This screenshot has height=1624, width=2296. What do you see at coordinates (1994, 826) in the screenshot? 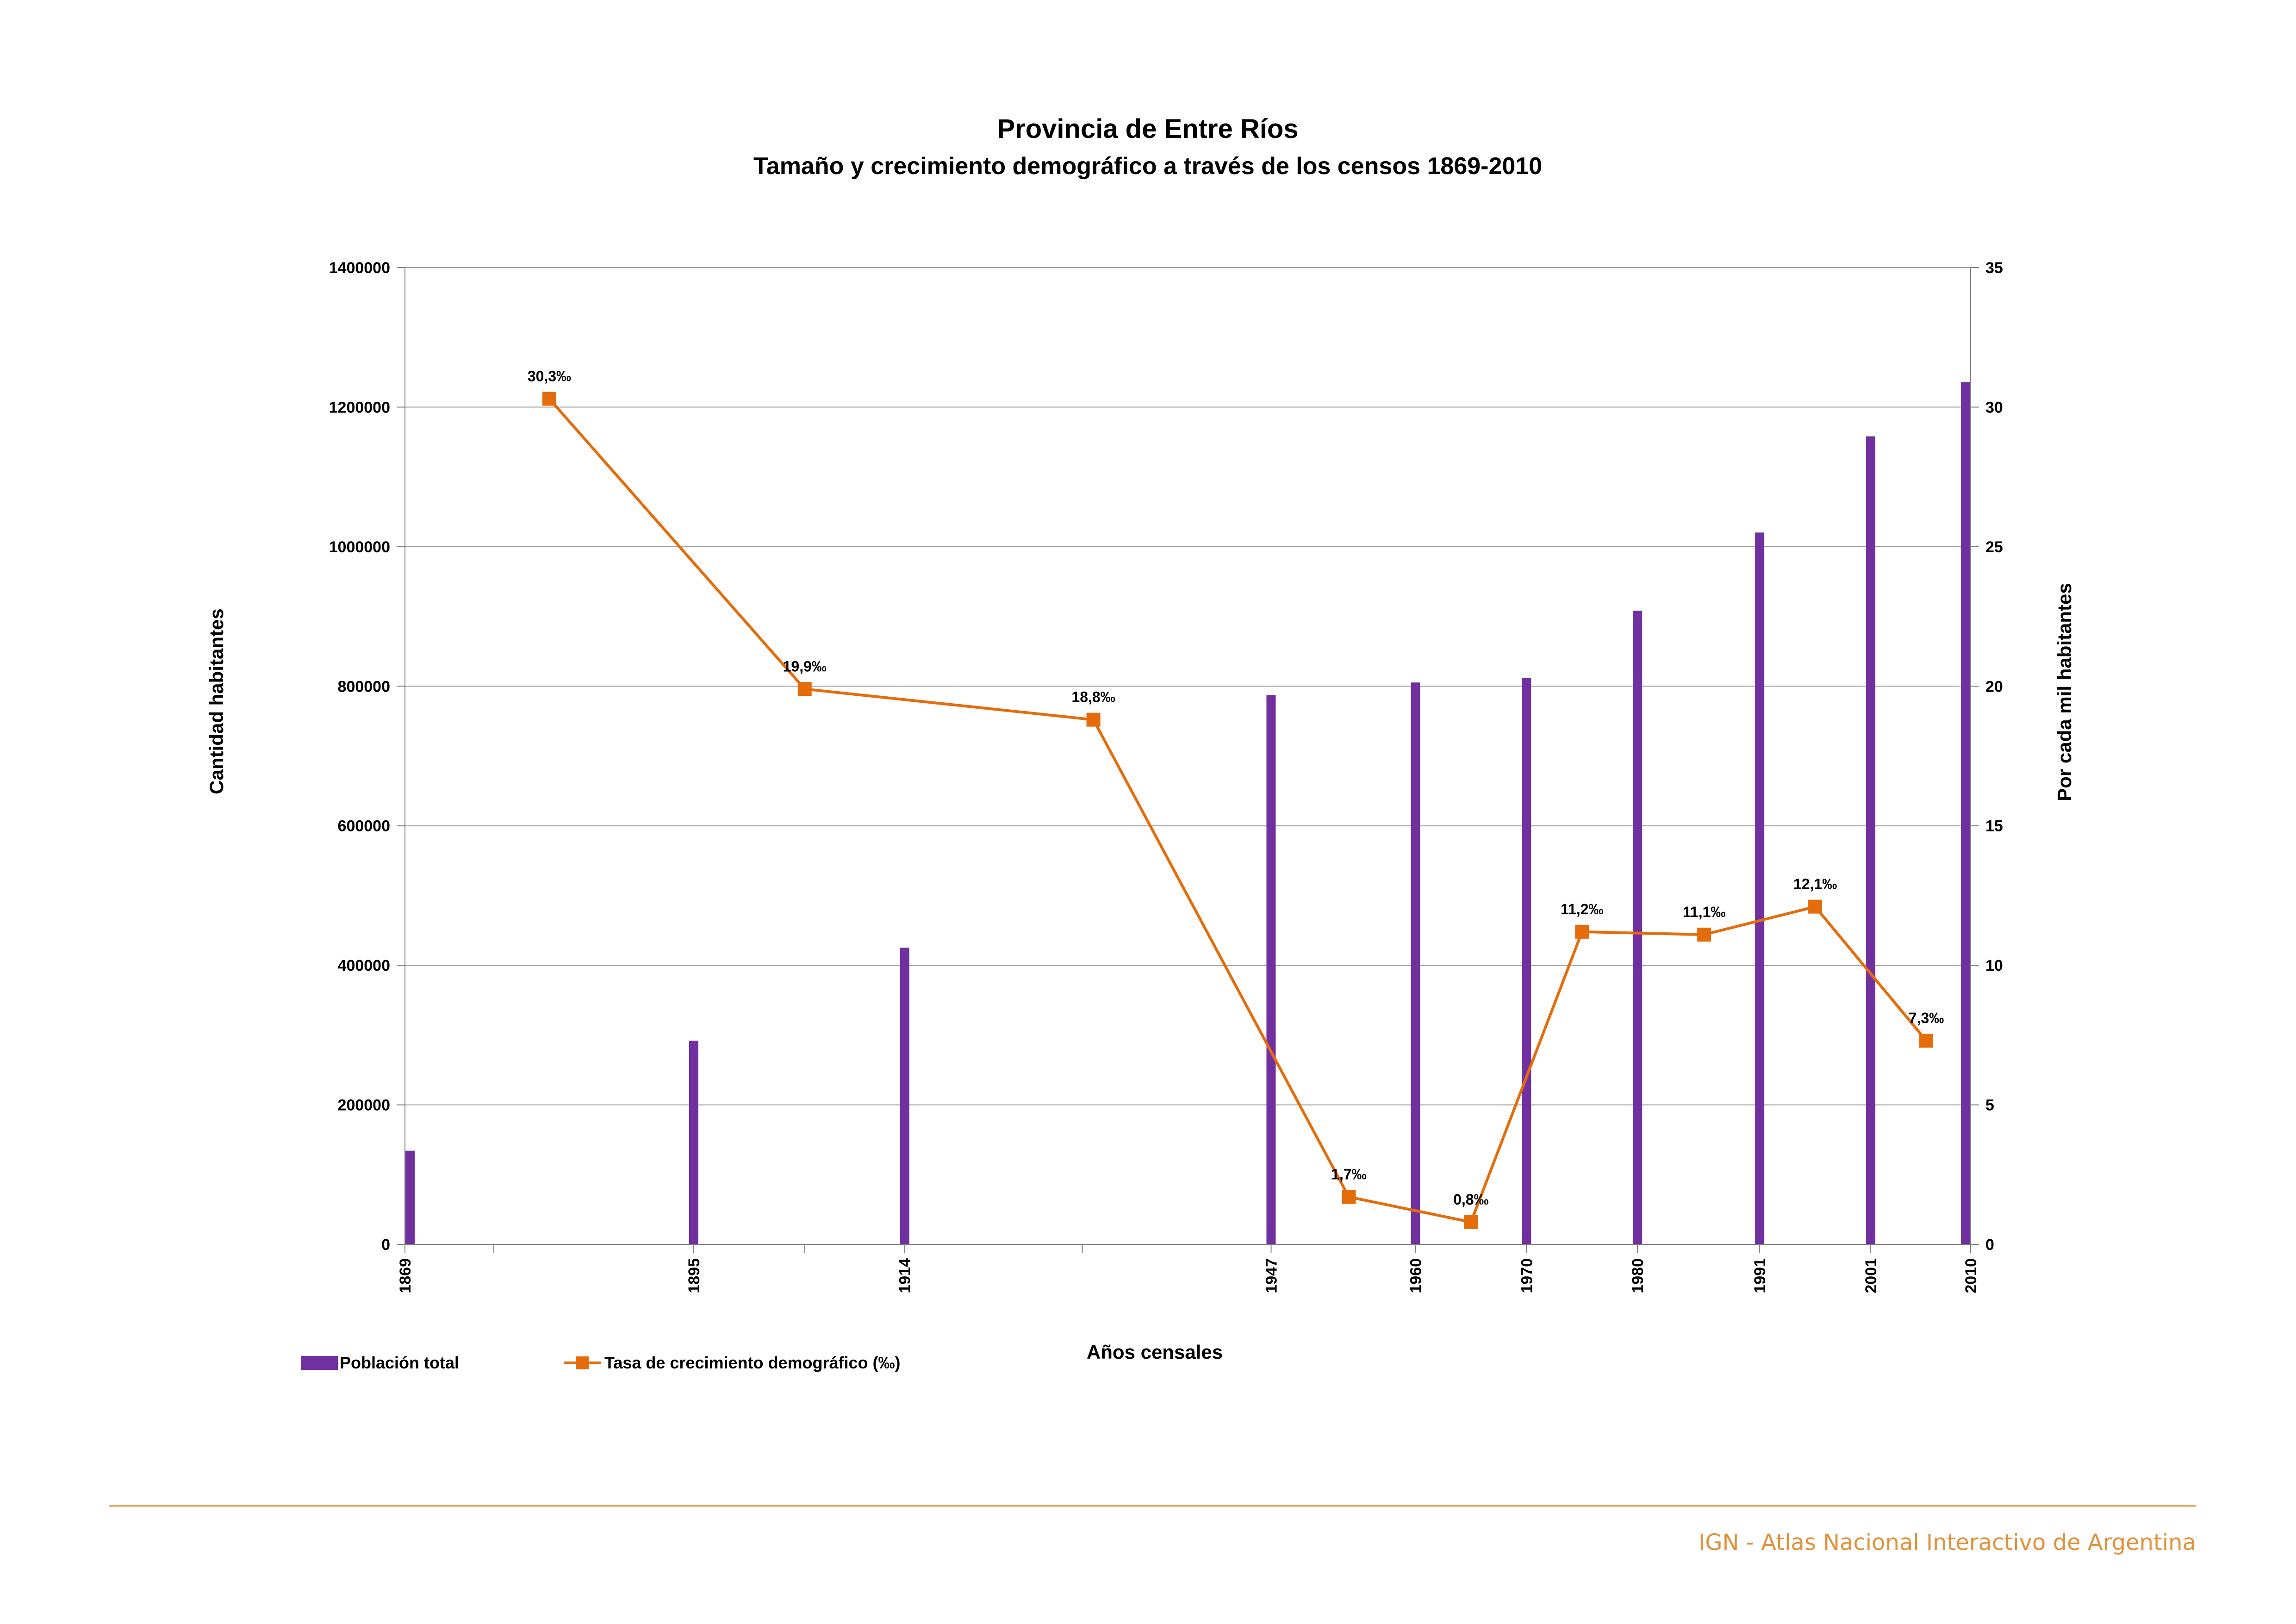
I see `y-tick-label-right: 15` at bounding box center [1994, 826].